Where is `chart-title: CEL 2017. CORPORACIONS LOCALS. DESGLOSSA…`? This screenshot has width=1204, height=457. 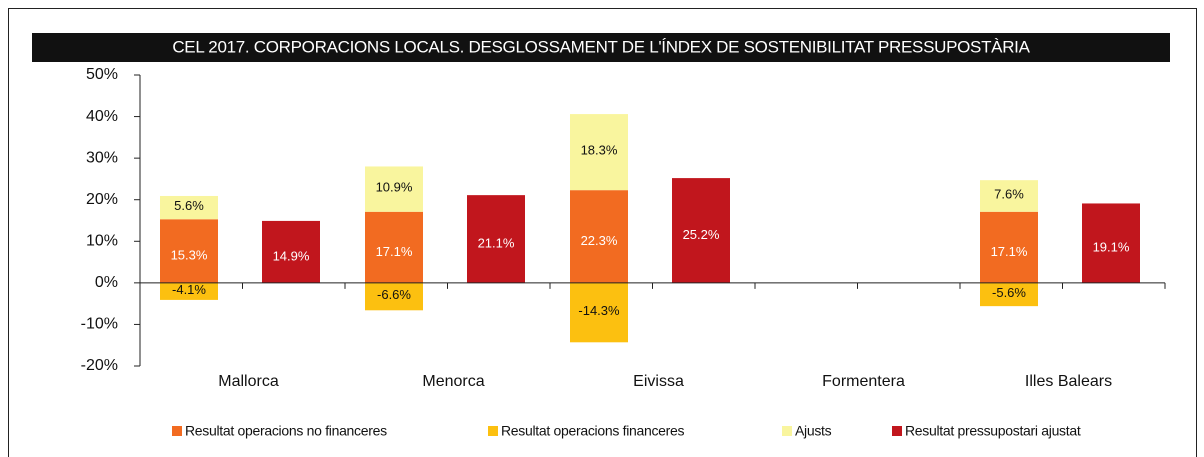 chart-title: CEL 2017. CORPORACIONS LOCALS. DESGLOSSA… is located at coordinates (601, 46).